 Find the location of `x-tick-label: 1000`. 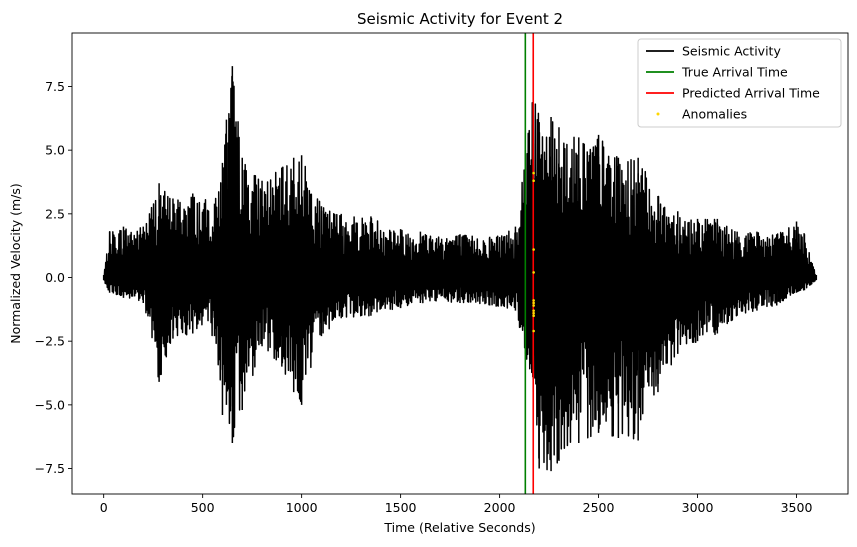

x-tick-label: 1000 is located at coordinates (302, 507).